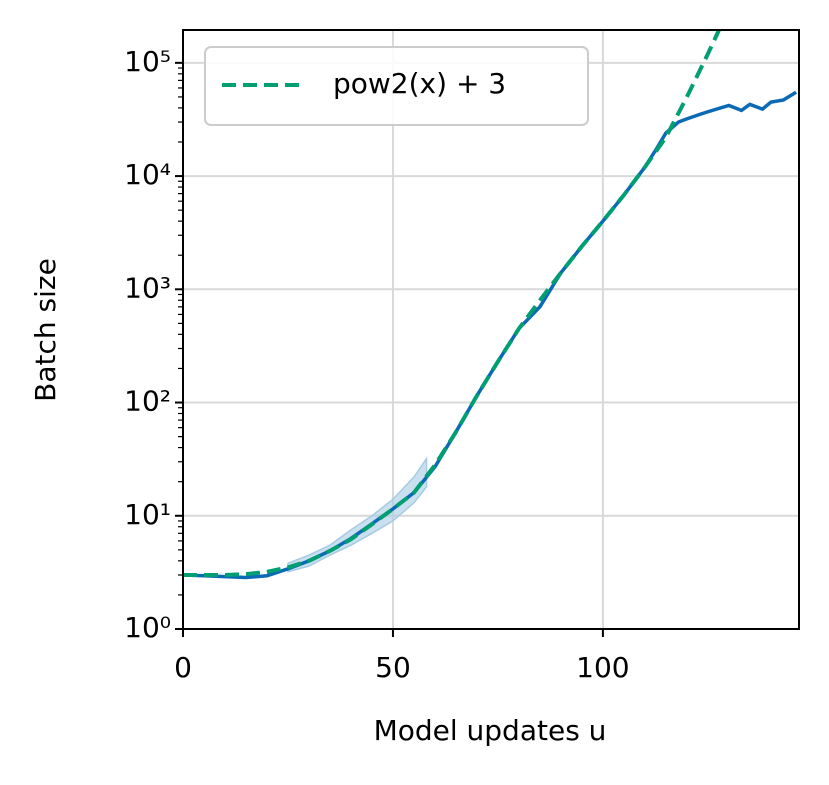  I want to click on y-tick-label: 10¹, so click(147, 514).